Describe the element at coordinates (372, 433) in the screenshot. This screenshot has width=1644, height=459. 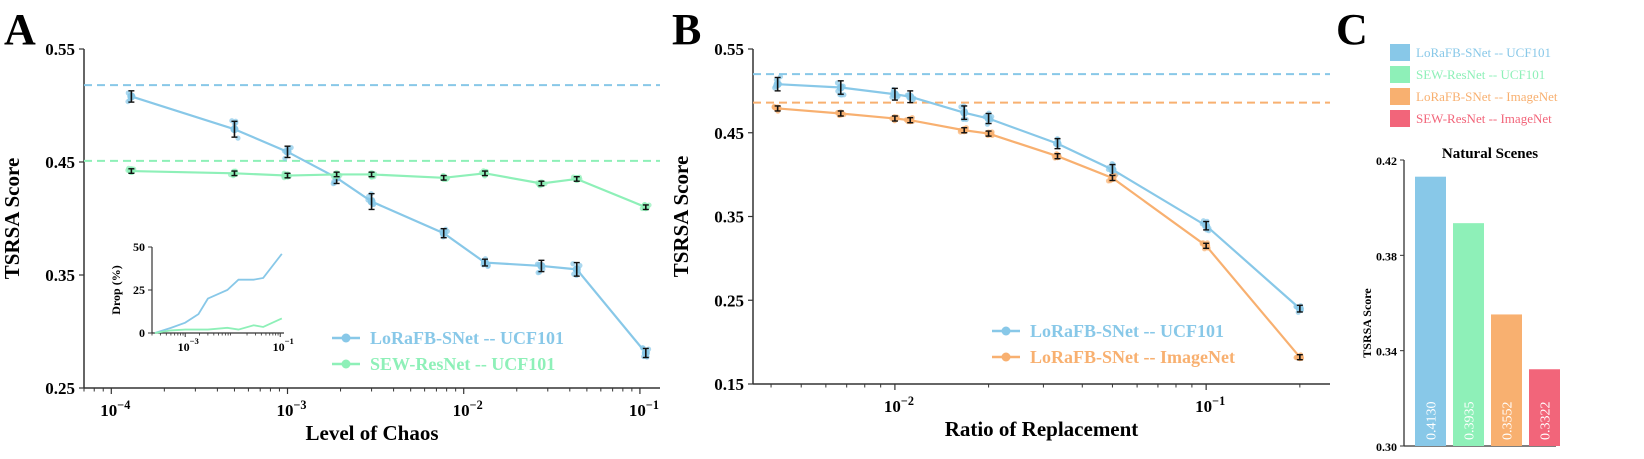
I see `x-axis-title: Level of Chaos` at that location.